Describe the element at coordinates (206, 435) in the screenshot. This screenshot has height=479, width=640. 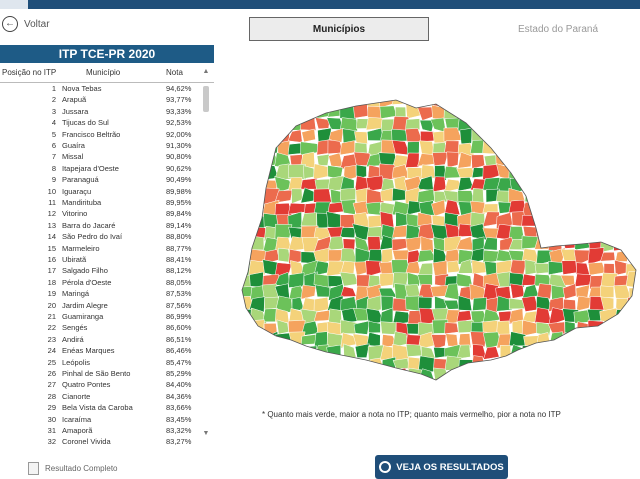
I see `scroll-down-icon: ▼` at that location.